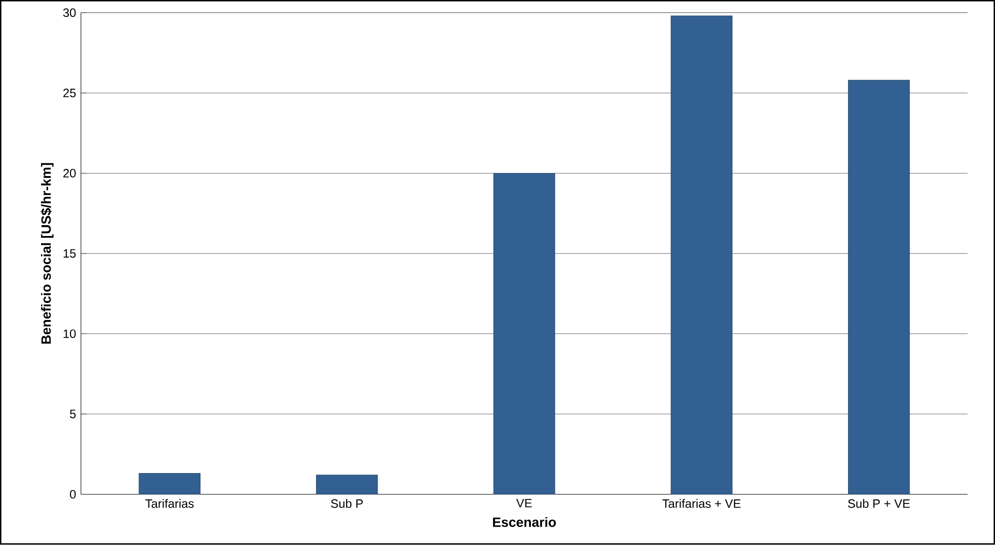 This screenshot has width=995, height=545. Describe the element at coordinates (169, 503) in the screenshot. I see `x-tick-label: Tarifarias` at that location.